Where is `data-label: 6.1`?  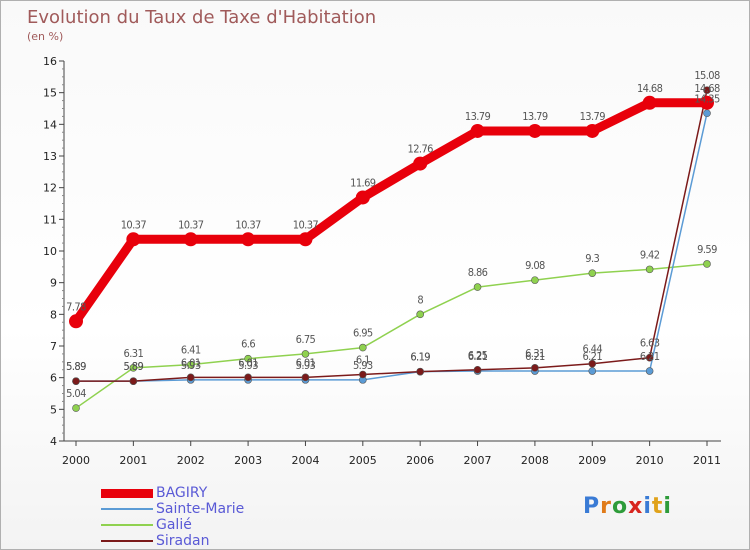 data-label: 6.1 is located at coordinates (363, 360).